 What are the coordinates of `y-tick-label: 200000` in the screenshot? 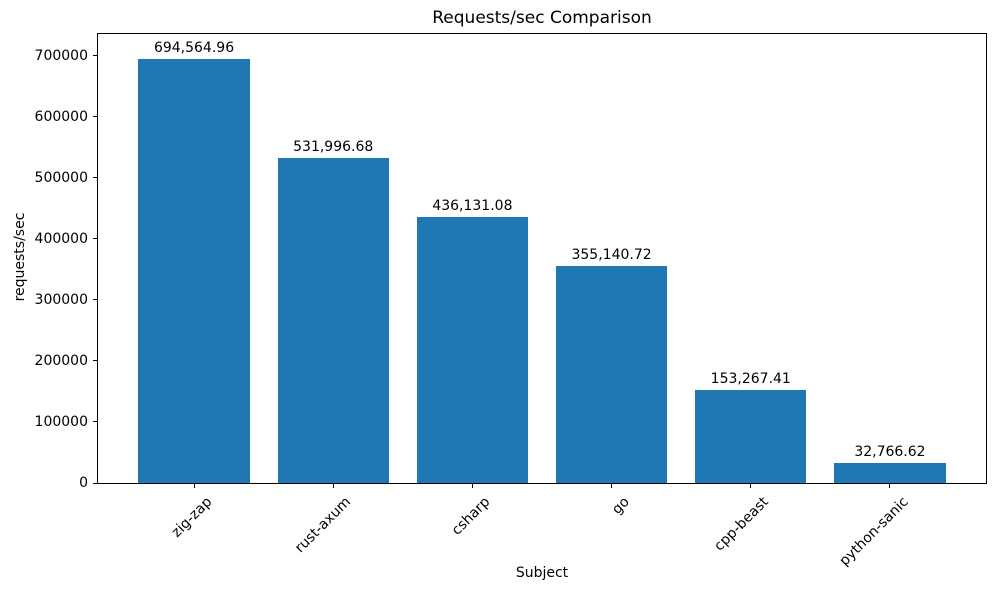 It's located at (61, 360).